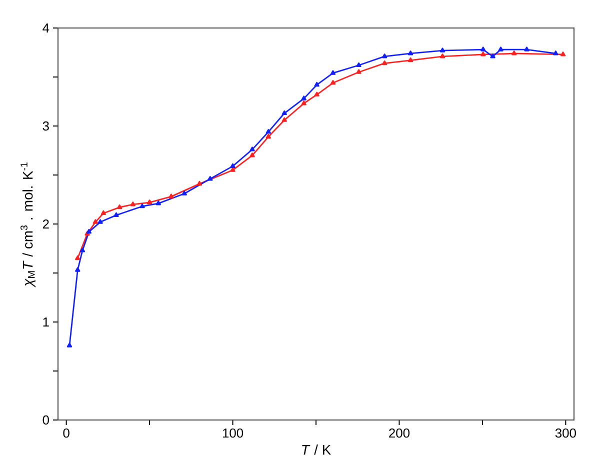 The width and height of the screenshot is (614, 472). Describe the element at coordinates (46, 322) in the screenshot. I see `y-tick-label: 1` at that location.